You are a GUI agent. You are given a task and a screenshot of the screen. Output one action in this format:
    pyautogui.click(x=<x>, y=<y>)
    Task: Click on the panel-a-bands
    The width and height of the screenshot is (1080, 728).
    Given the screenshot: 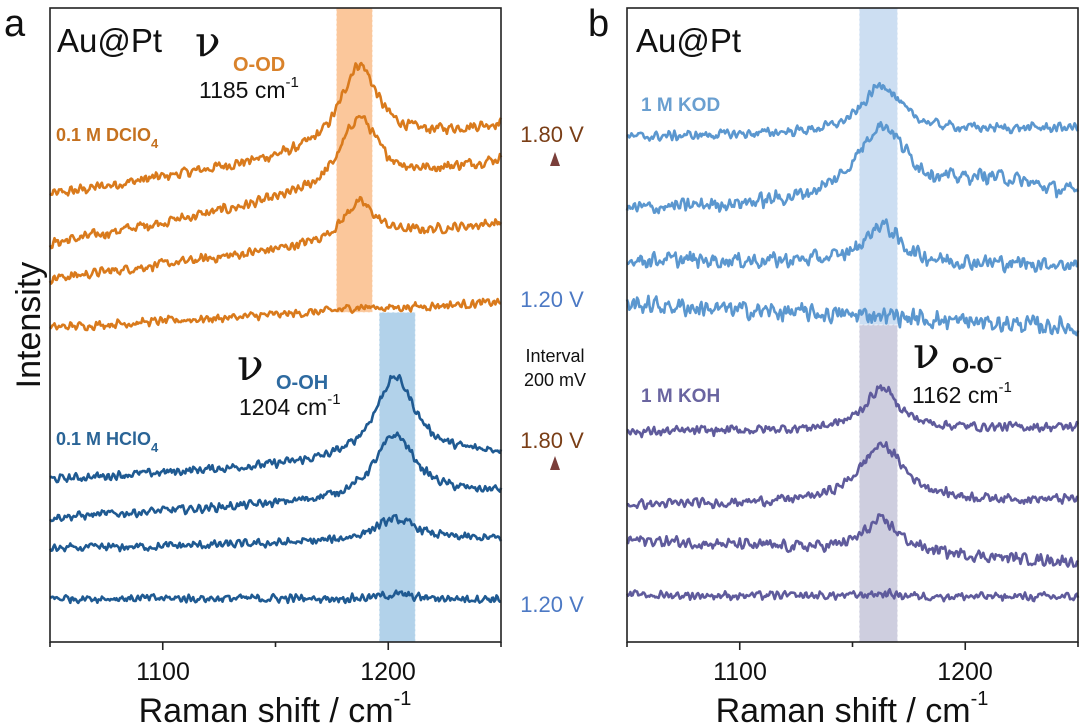 What is the action you would take?
    pyautogui.click(x=375, y=325)
    